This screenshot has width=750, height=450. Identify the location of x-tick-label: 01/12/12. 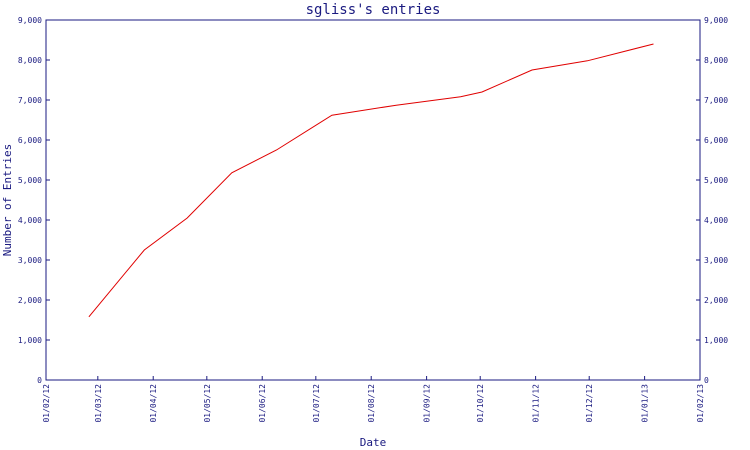
(589, 403).